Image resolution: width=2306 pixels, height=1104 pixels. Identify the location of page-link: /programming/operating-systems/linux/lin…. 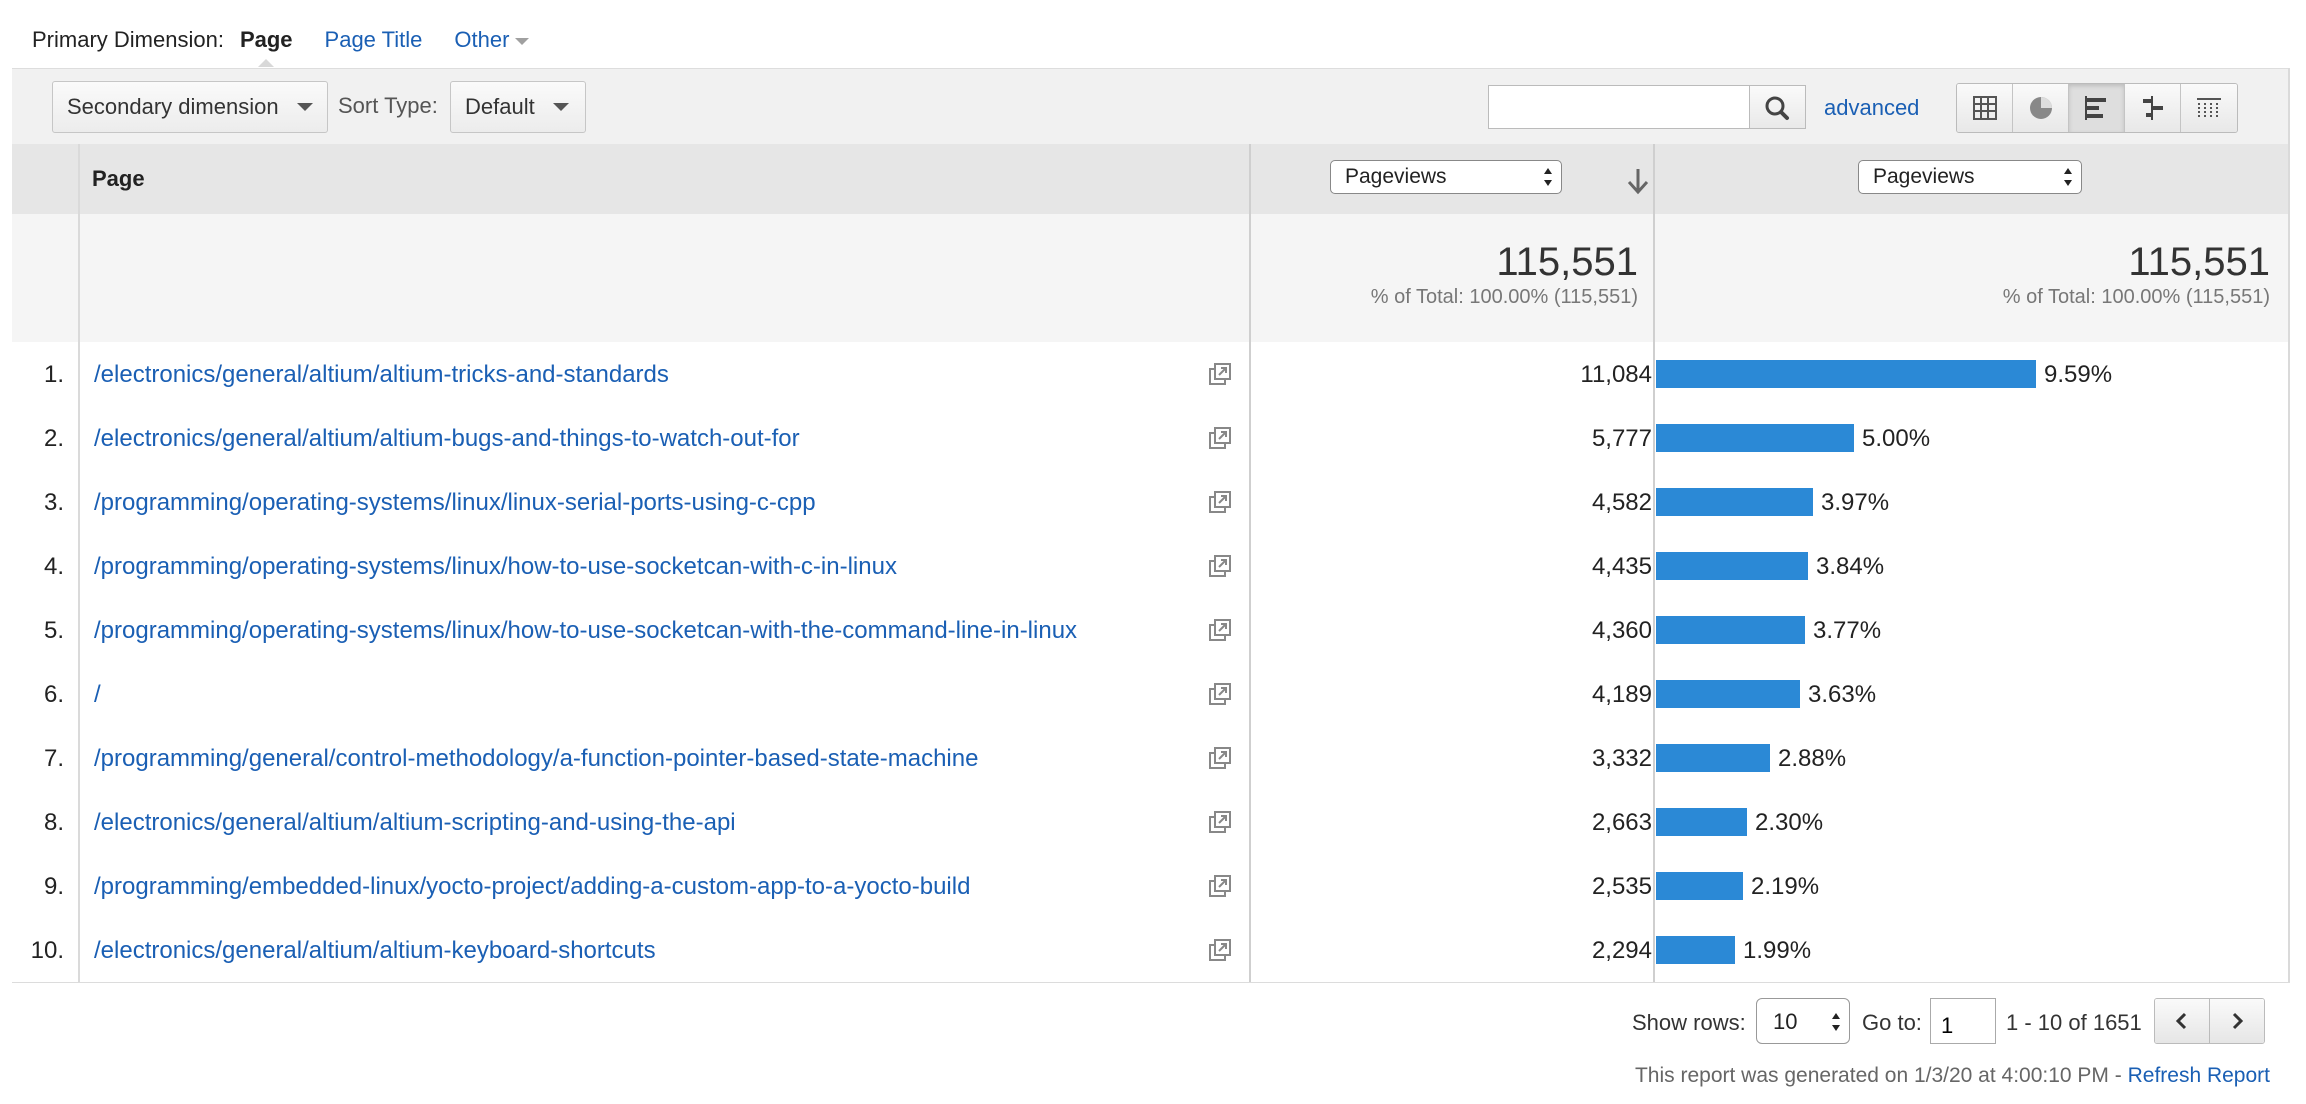
(455, 502).